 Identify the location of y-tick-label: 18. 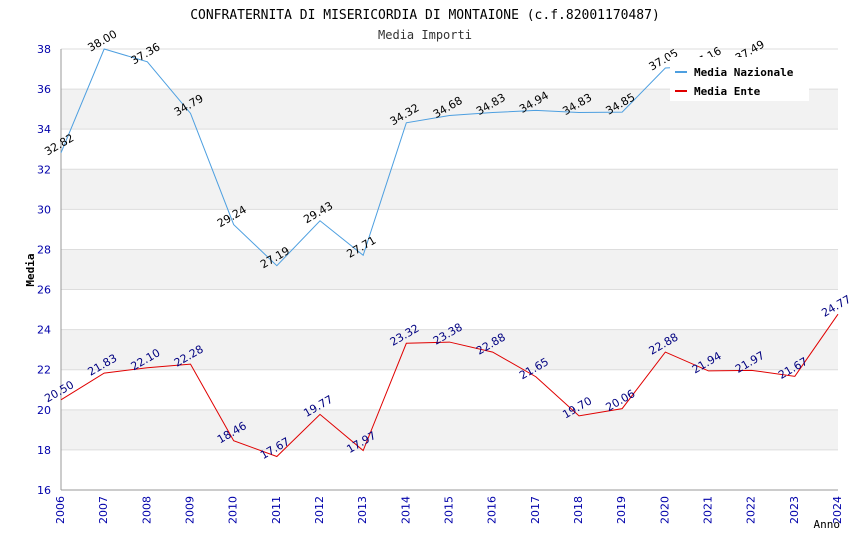
(44, 450).